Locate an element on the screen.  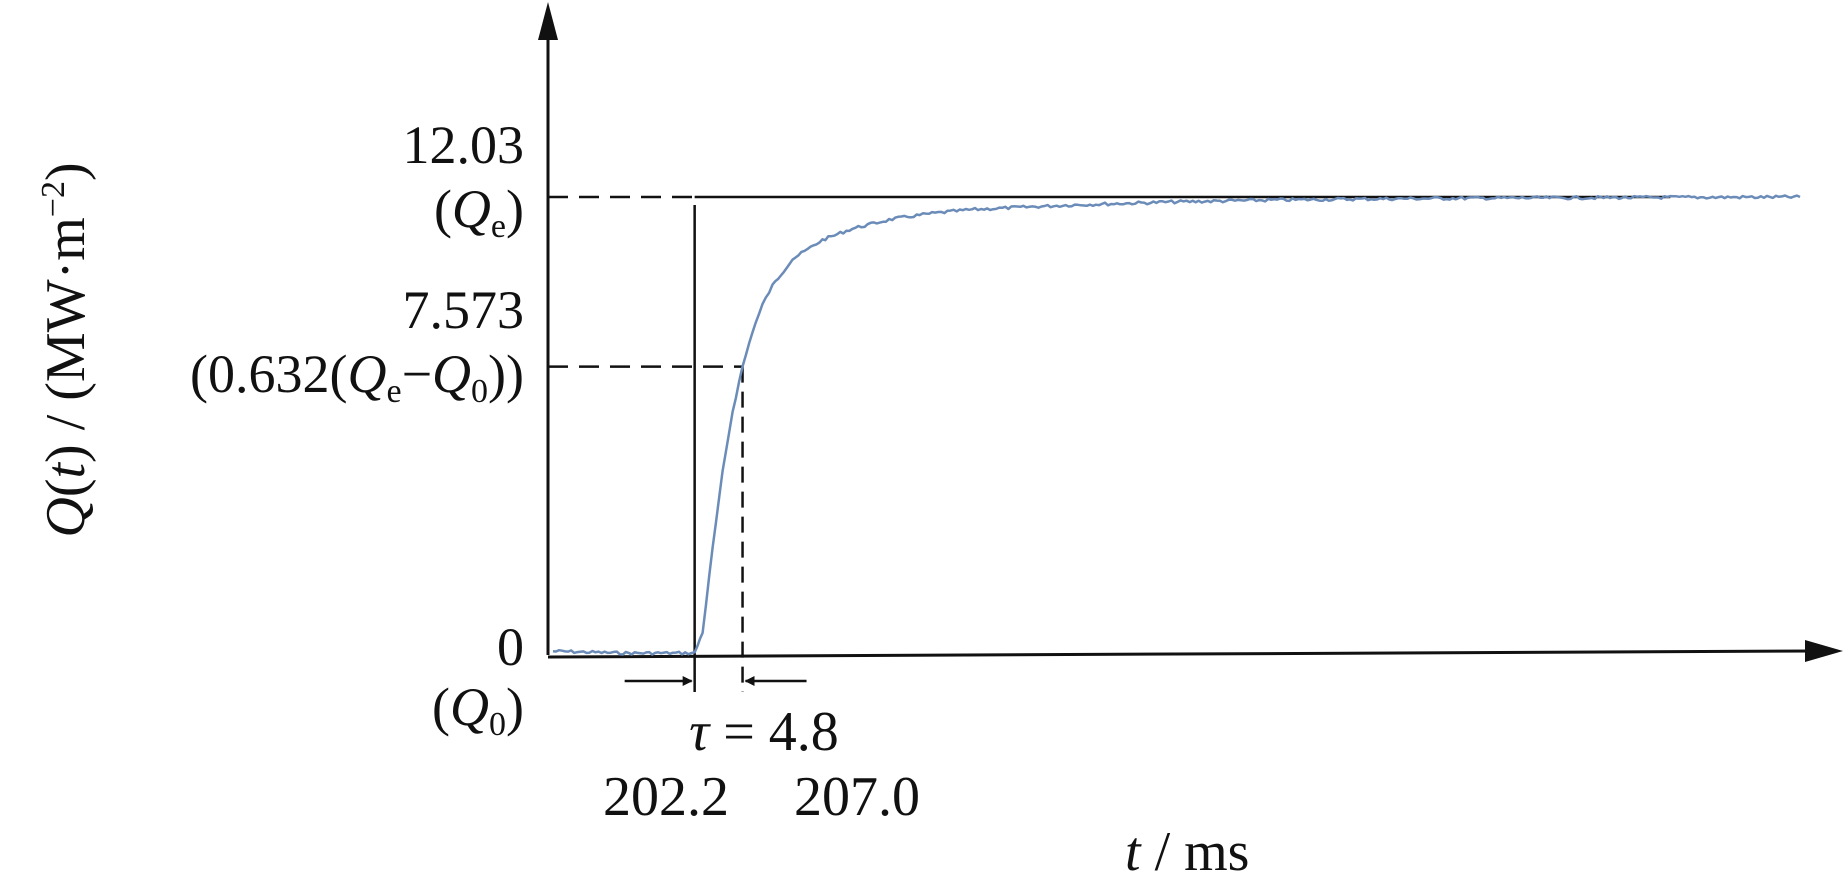
x-tick-label: 207.0 is located at coordinates (857, 797).